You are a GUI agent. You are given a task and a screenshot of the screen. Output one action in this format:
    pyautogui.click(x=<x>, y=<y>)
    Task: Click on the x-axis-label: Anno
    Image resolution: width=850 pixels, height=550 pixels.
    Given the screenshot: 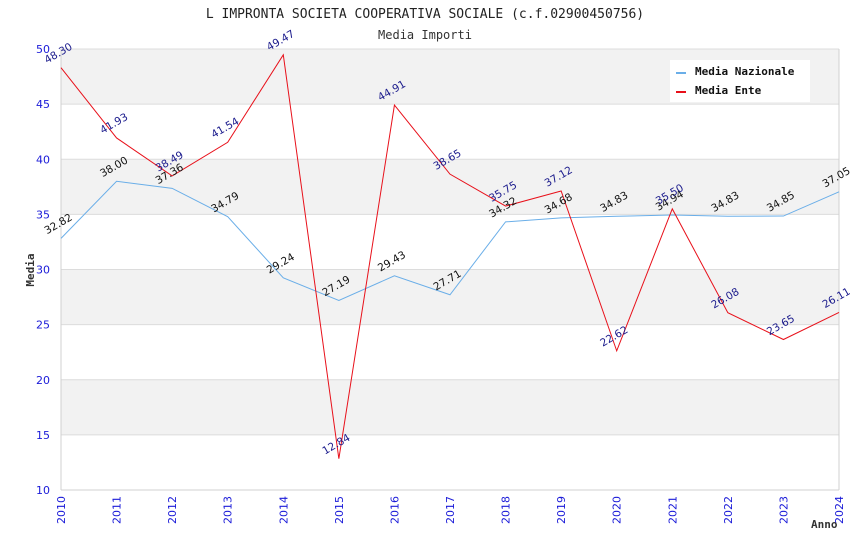 What is the action you would take?
    pyautogui.click(x=824, y=524)
    